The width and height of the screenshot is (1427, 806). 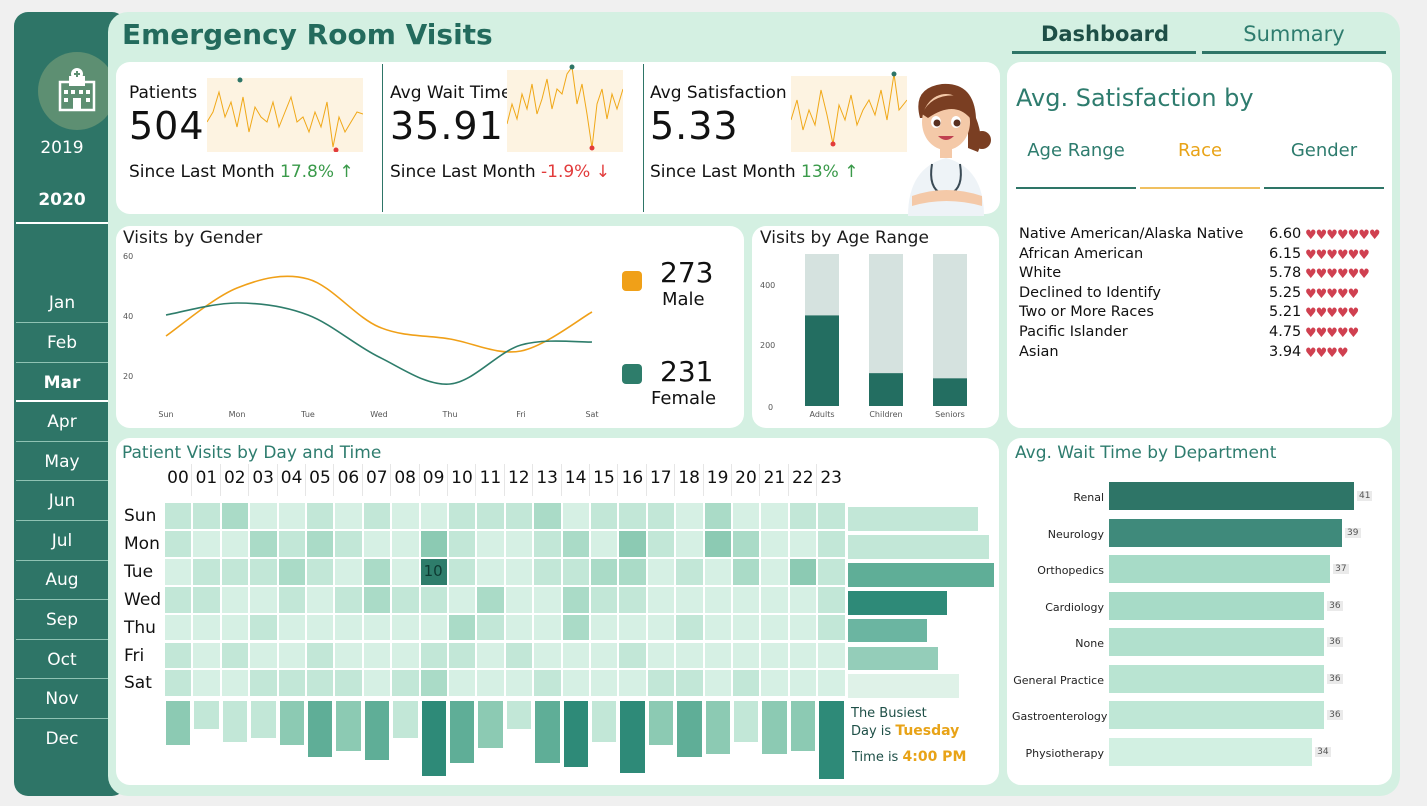 I want to click on tab-gender: Gender, so click(x=1324, y=150).